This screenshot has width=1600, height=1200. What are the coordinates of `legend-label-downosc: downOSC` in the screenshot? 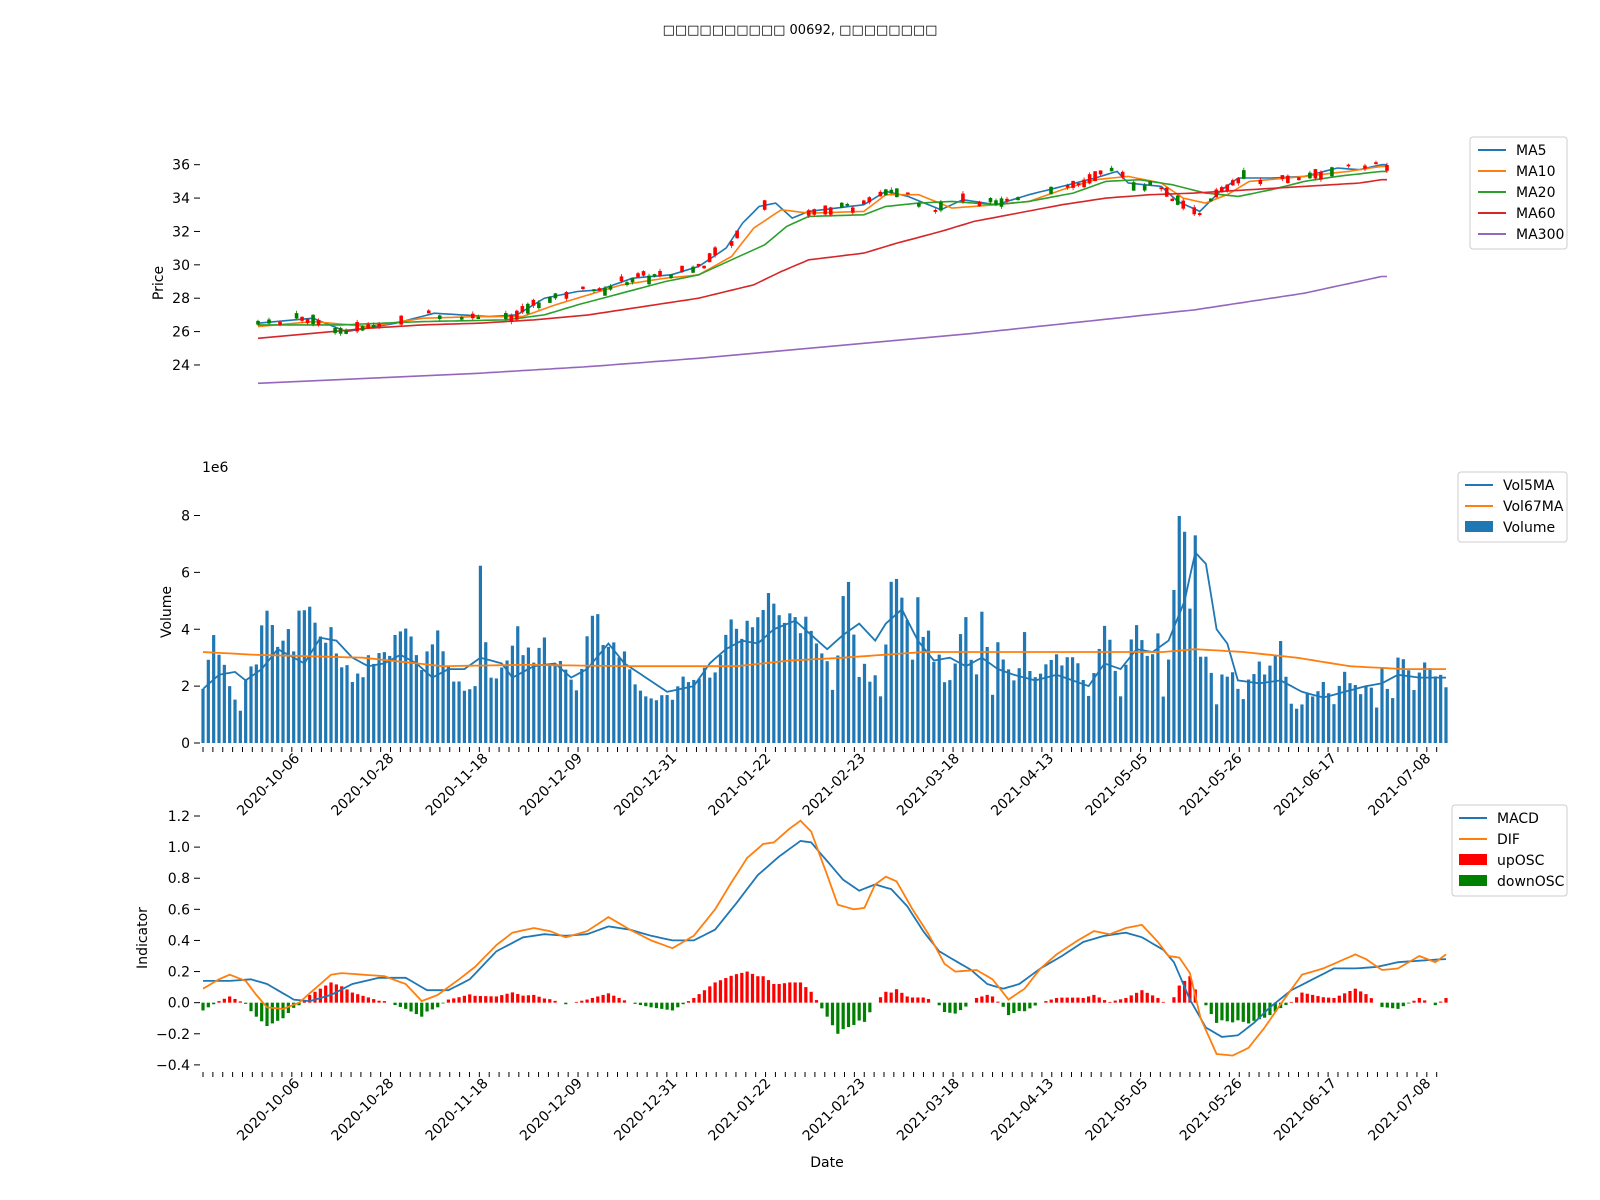 It's located at (1531, 882).